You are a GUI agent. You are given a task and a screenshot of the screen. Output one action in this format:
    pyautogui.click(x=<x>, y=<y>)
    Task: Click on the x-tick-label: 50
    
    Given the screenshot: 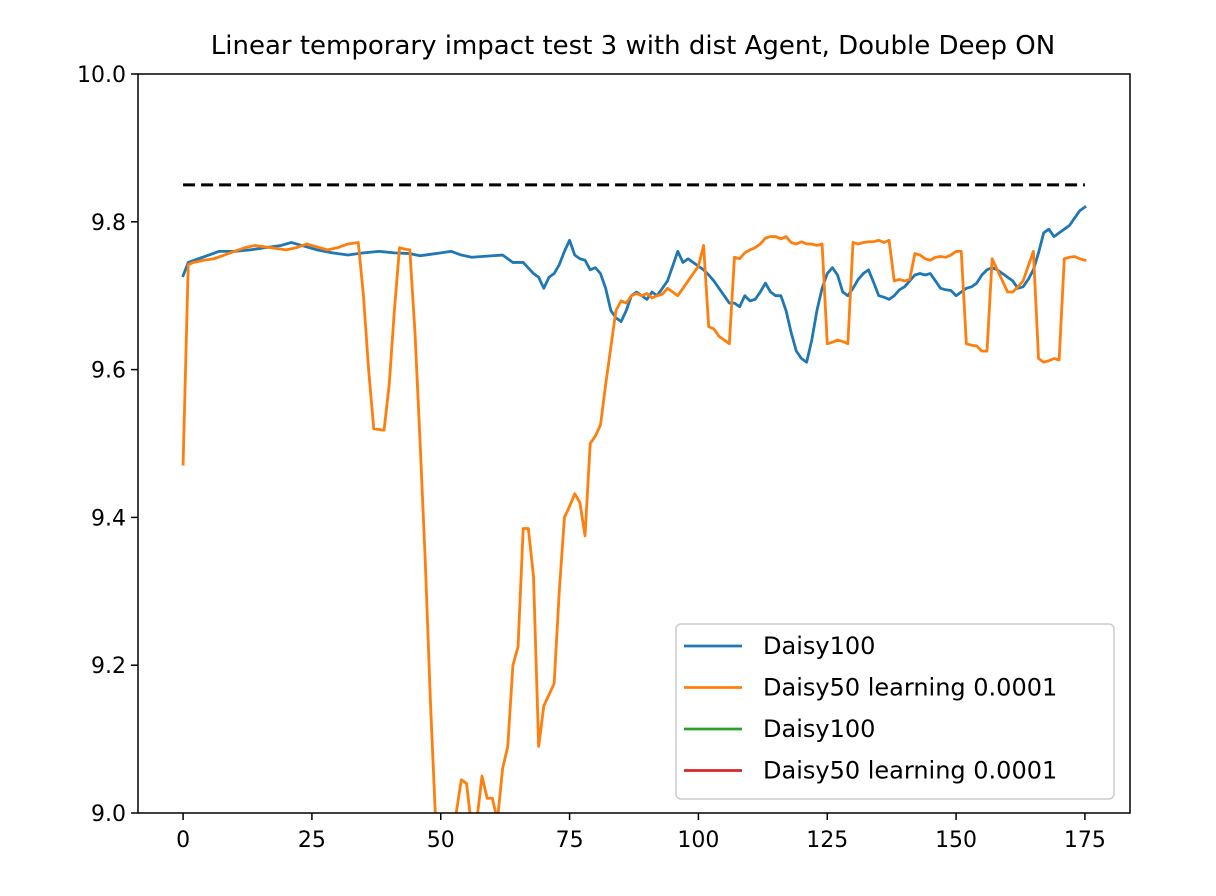 What is the action you would take?
    pyautogui.click(x=441, y=840)
    